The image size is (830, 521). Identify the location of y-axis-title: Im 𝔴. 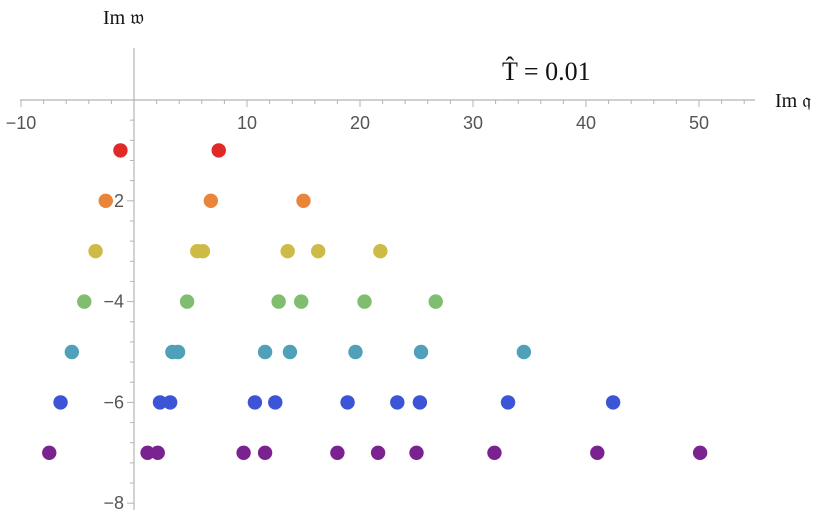
(123, 18).